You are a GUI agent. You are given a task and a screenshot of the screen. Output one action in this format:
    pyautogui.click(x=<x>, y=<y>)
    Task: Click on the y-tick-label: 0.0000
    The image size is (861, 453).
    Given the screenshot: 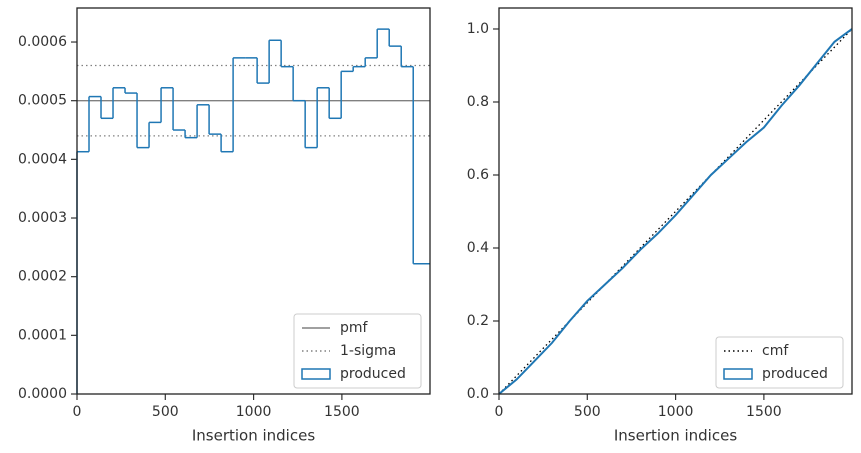 What is the action you would take?
    pyautogui.click(x=42, y=394)
    